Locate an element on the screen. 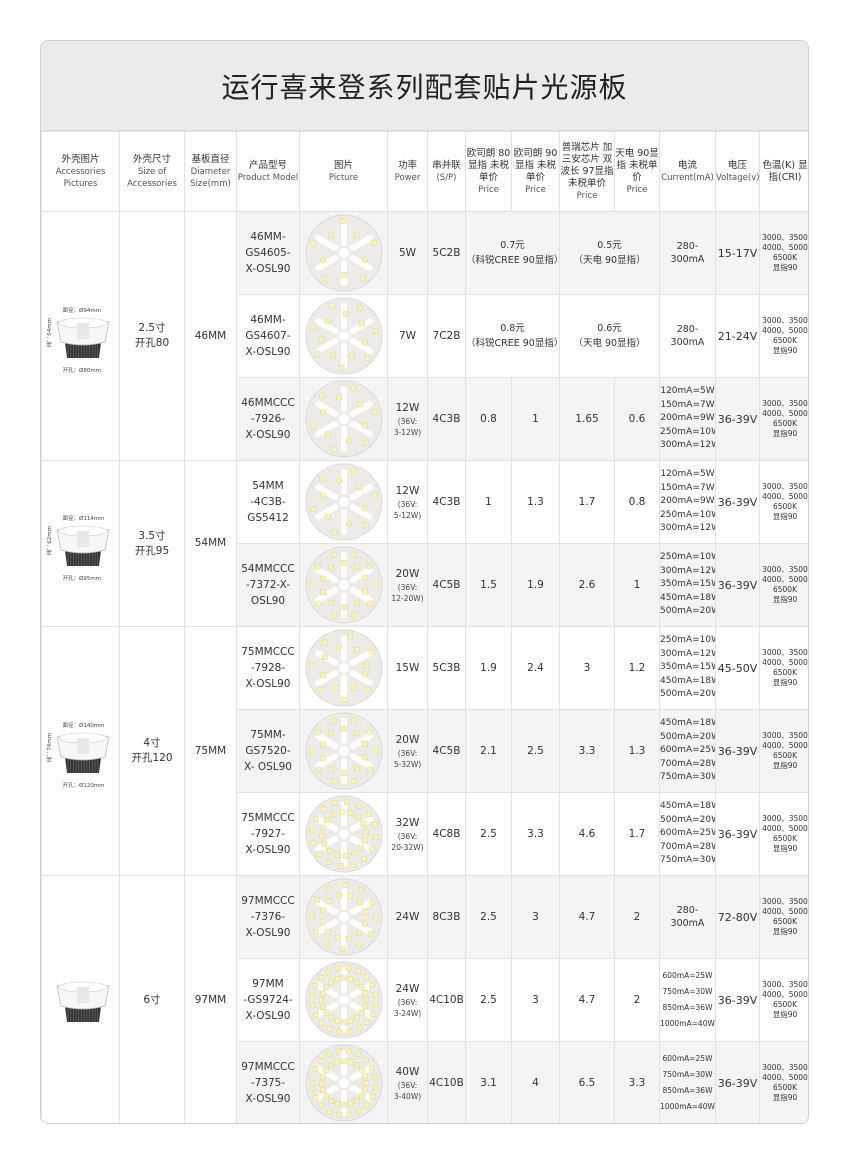 This screenshot has width=860, height=1163. text-line: -GS9724- is located at coordinates (268, 1000).